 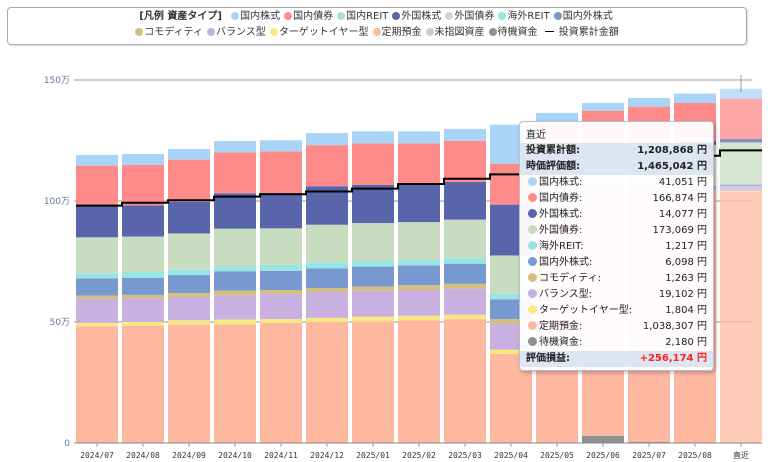 I want to click on tooltip-value: 14,077 円, so click(x=682, y=214).